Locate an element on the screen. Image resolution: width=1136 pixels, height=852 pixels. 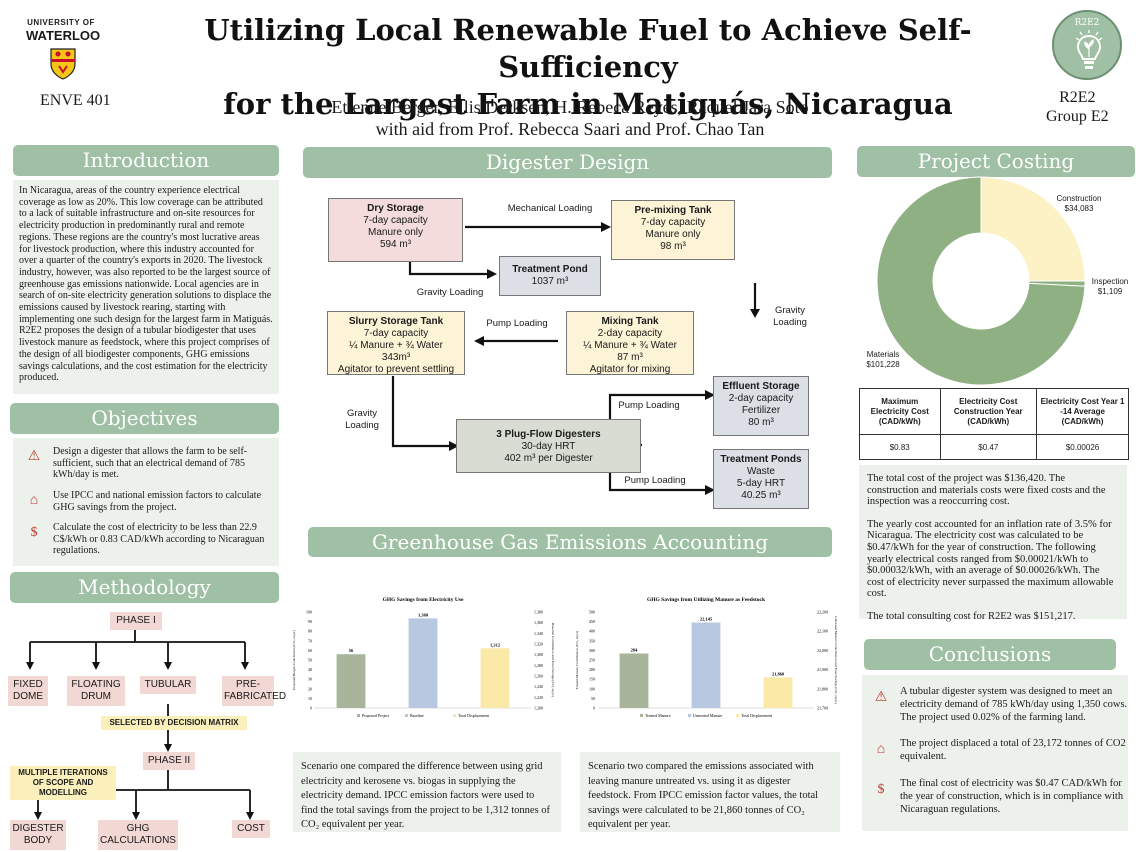
construction-value: $34,083 is located at coordinates (1079, 208).